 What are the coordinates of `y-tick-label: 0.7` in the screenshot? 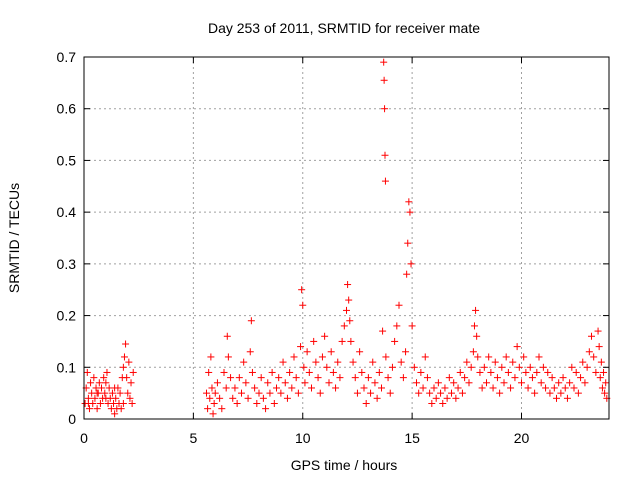 It's located at (67, 57).